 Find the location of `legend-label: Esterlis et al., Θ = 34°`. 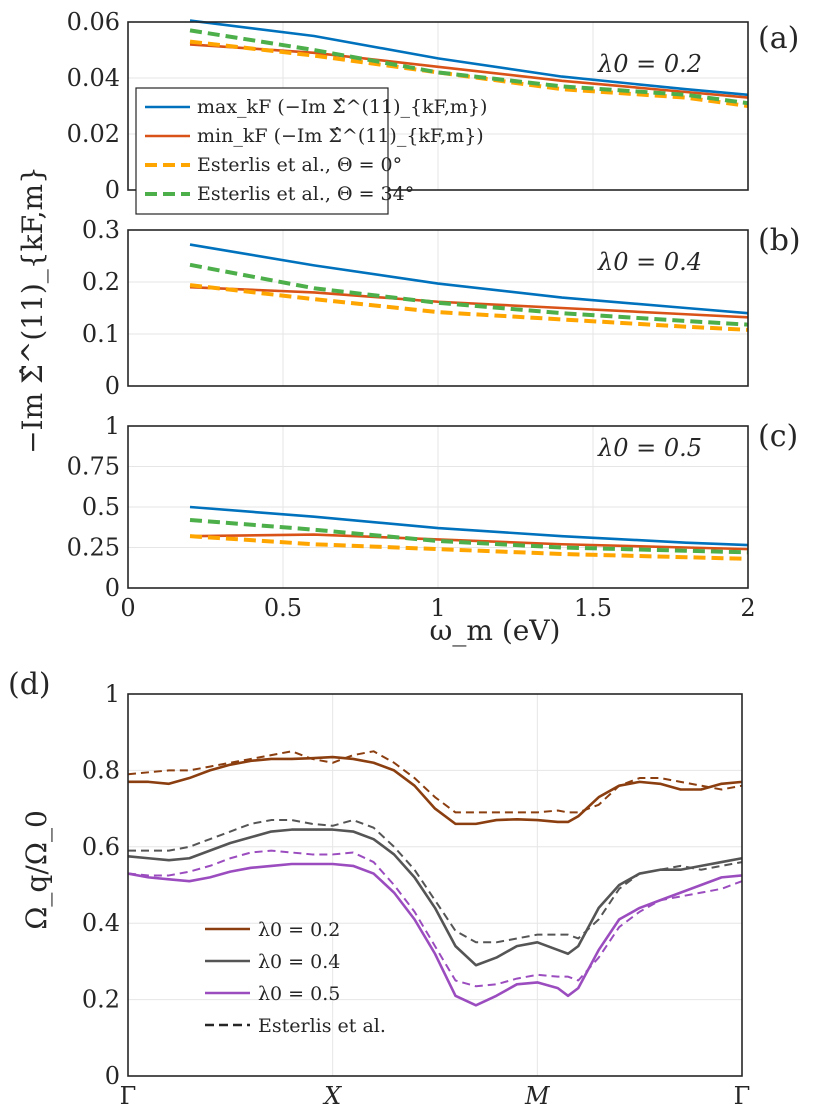

legend-label: Esterlis et al., Θ = 34° is located at coordinates (305, 194).